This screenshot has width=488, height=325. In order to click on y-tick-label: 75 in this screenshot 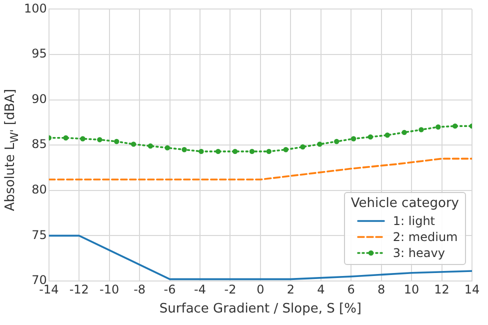, I will do `click(39, 235)`.